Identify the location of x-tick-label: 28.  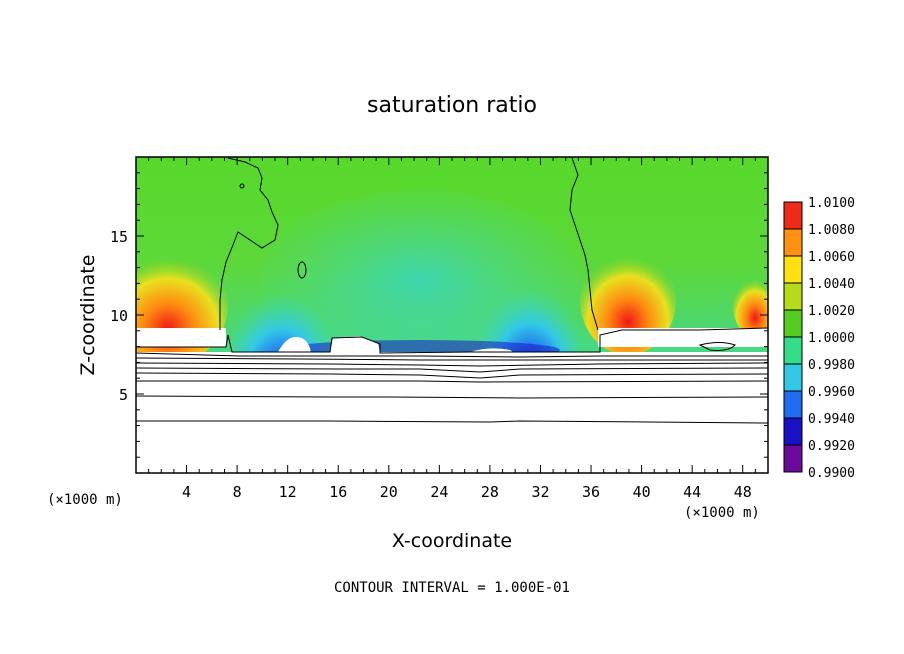
(490, 492).